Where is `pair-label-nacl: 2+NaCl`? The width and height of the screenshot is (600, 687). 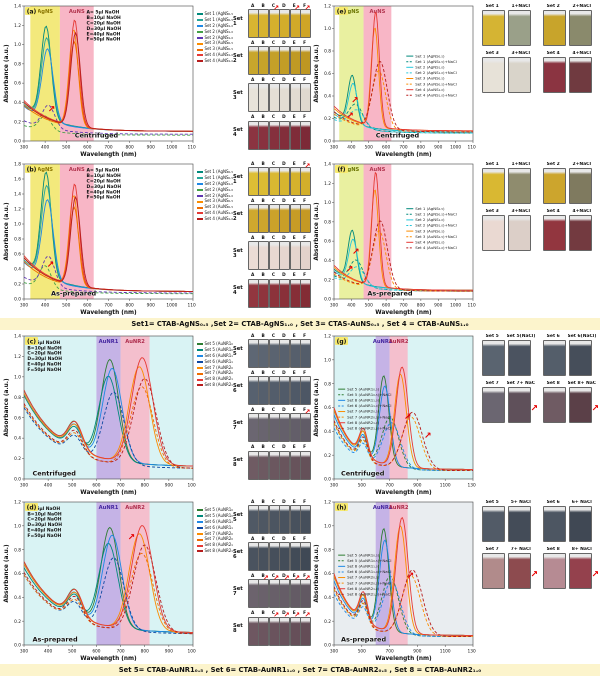 pair-label-nacl: 2+NaCl is located at coordinates (582, 164).